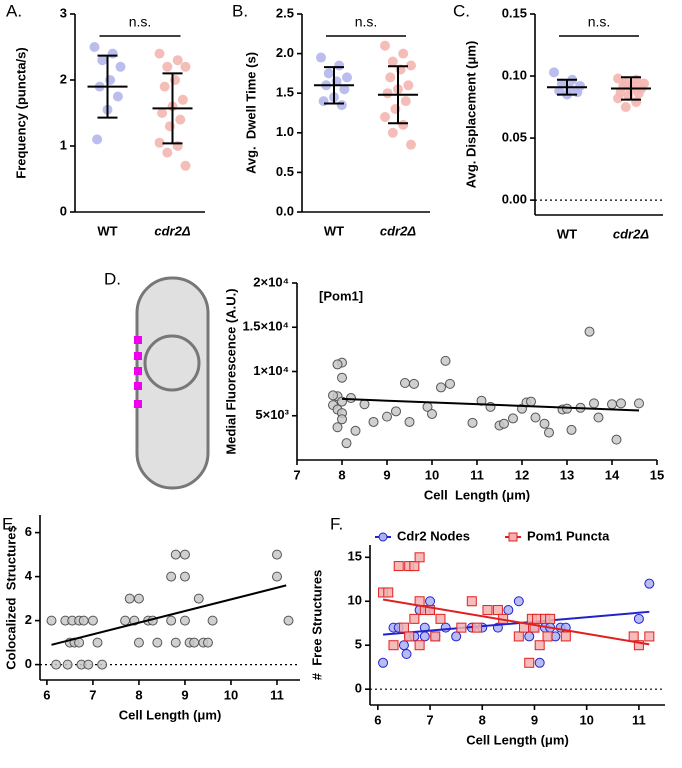 The image size is (682, 768). Describe the element at coordinates (172, 108) in the screenshot. I see `error-bar` at that location.